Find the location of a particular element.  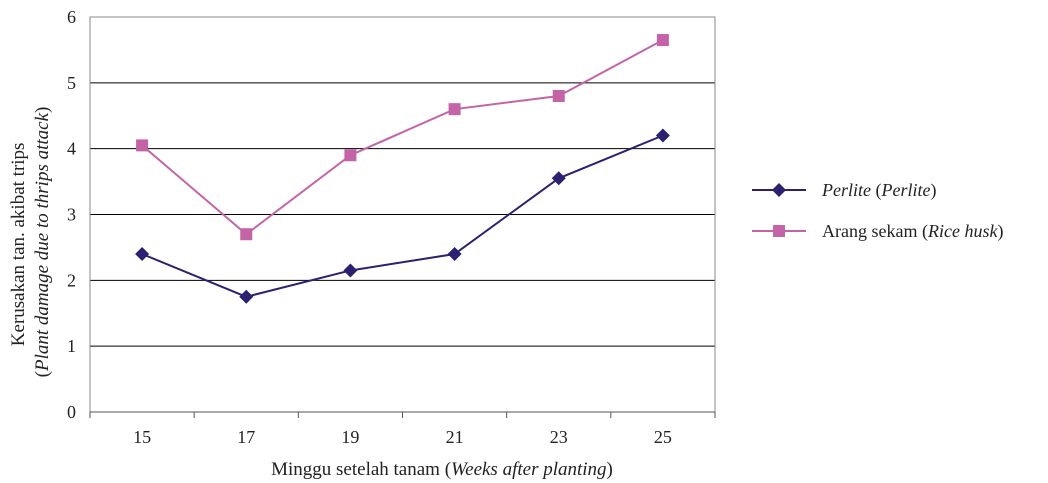

x-axis-title-paren-open: ( is located at coordinates (445, 469).